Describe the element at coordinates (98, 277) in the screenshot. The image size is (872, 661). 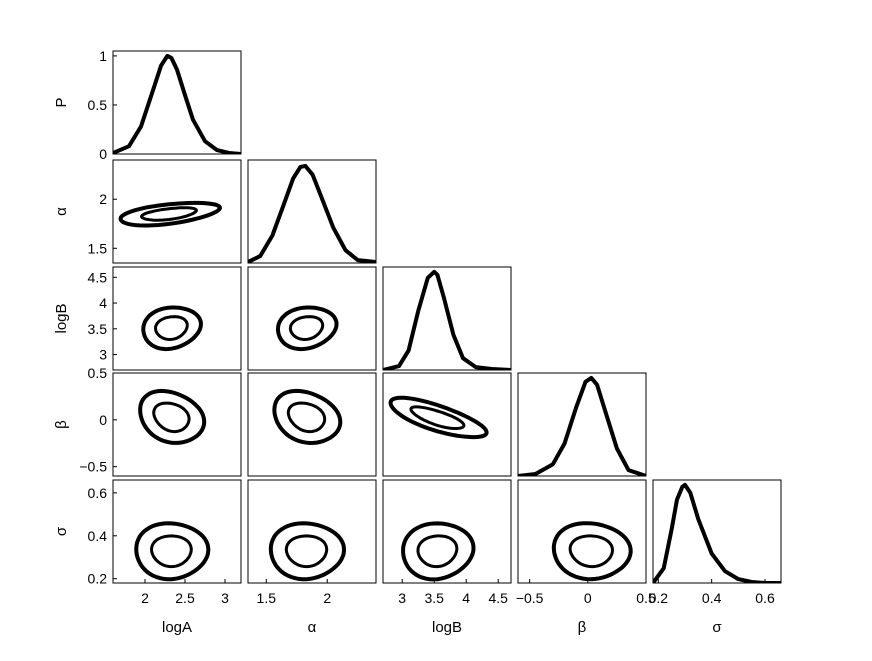
I see `y-tick-label: 4.5` at that location.